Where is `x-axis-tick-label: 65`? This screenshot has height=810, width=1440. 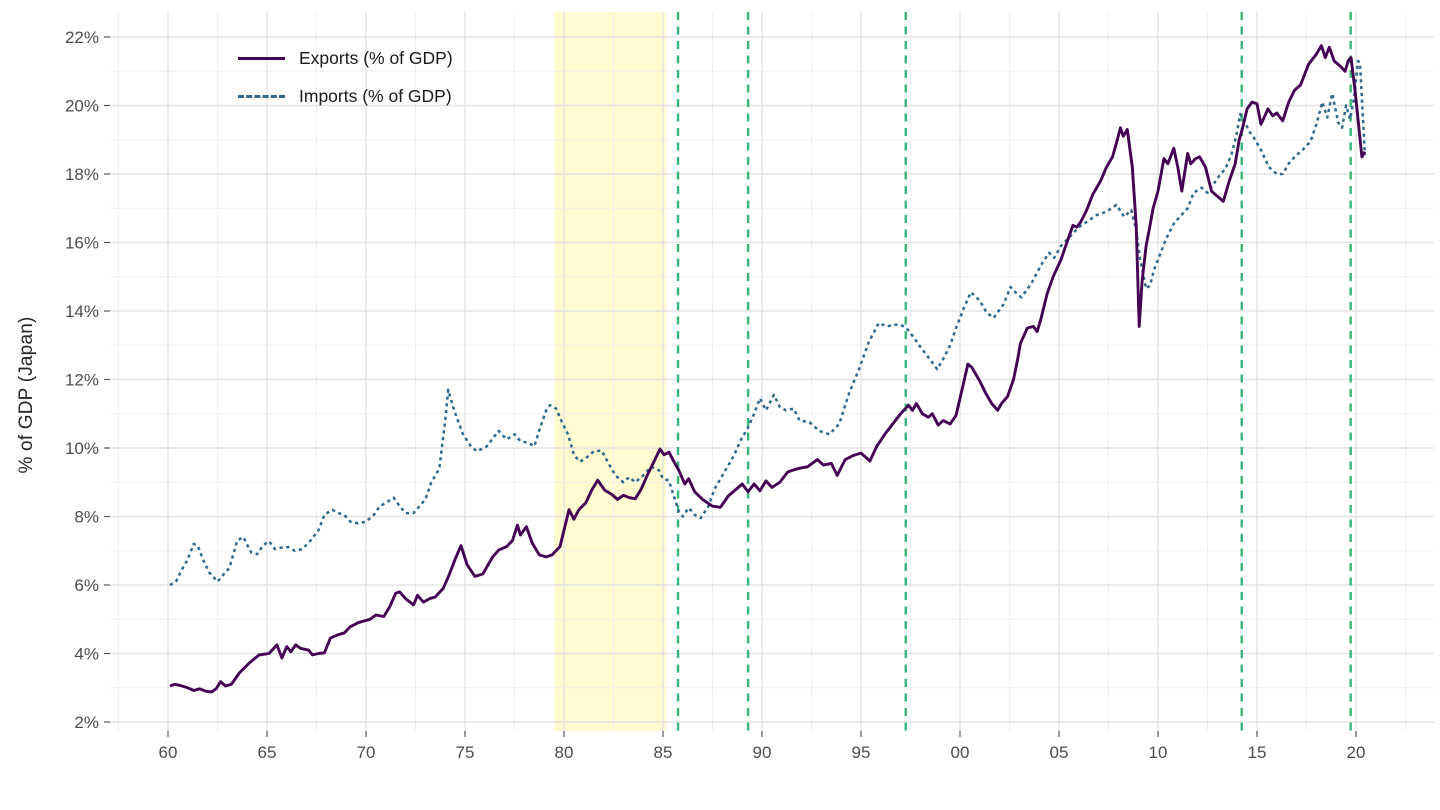
x-axis-tick-label: 65 is located at coordinates (267, 752).